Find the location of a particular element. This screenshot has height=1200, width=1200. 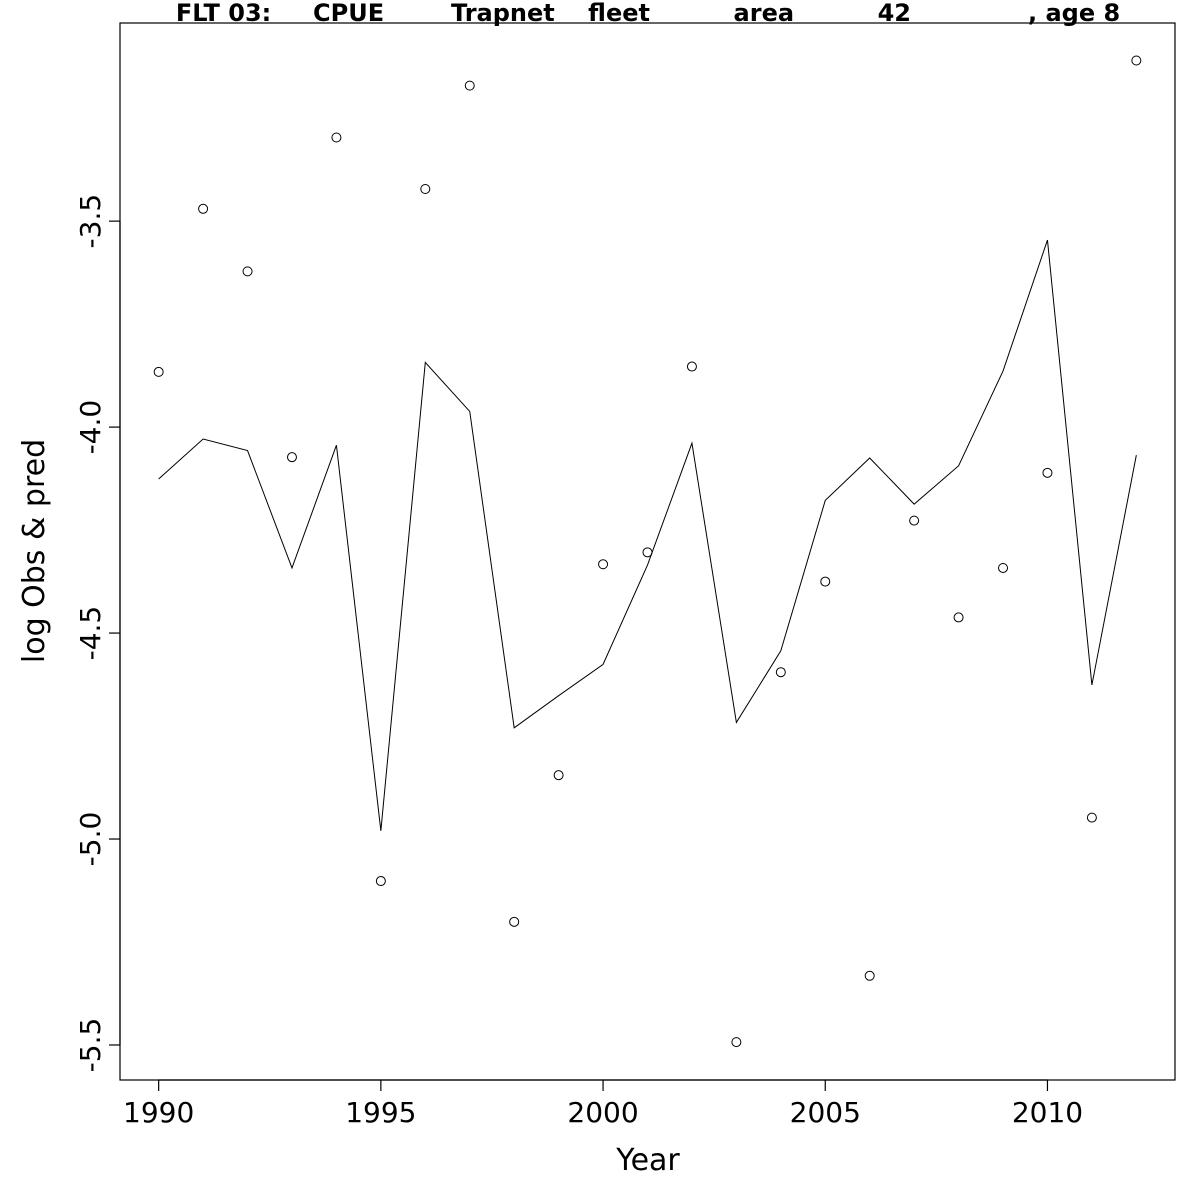

y-tick-label: -5.0 is located at coordinates (90, 839).